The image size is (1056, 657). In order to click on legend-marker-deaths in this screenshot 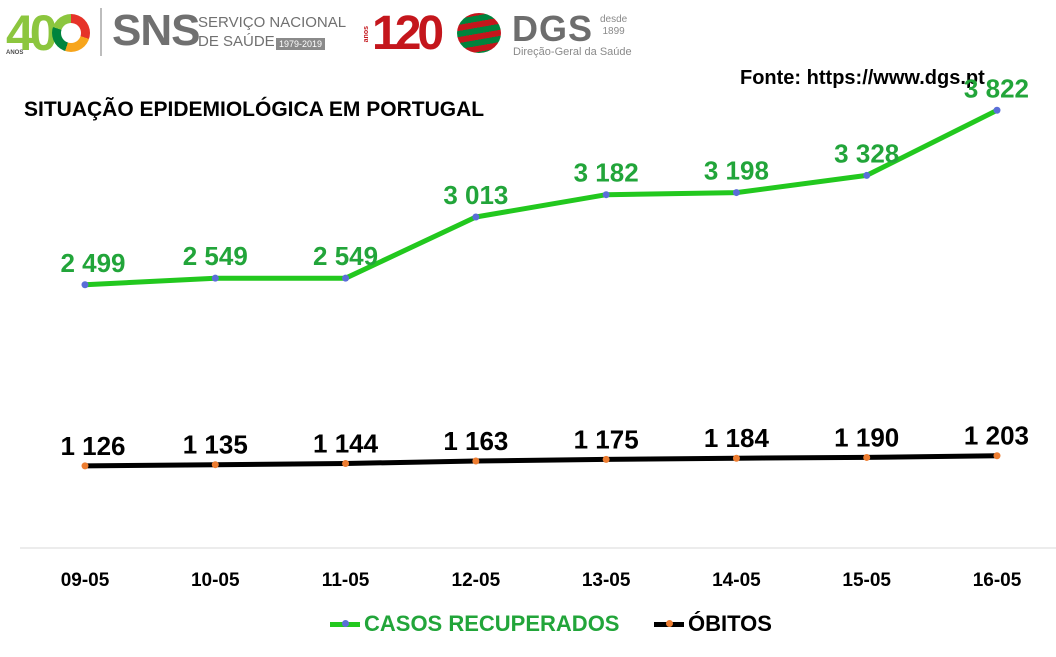, I will do `click(669, 623)`.